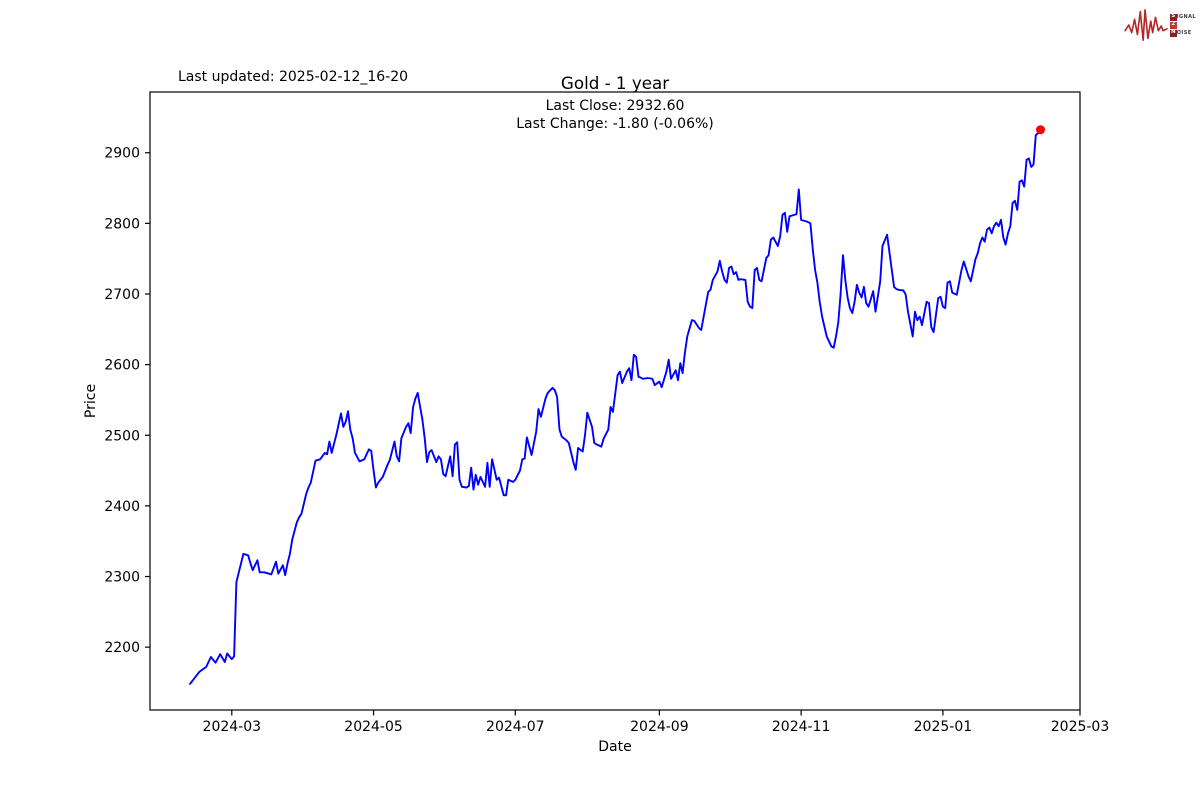  What do you see at coordinates (615, 124) in the screenshot?
I see `last-change-annotation: Last Change: -1.80 (-0.06%)` at bounding box center [615, 124].